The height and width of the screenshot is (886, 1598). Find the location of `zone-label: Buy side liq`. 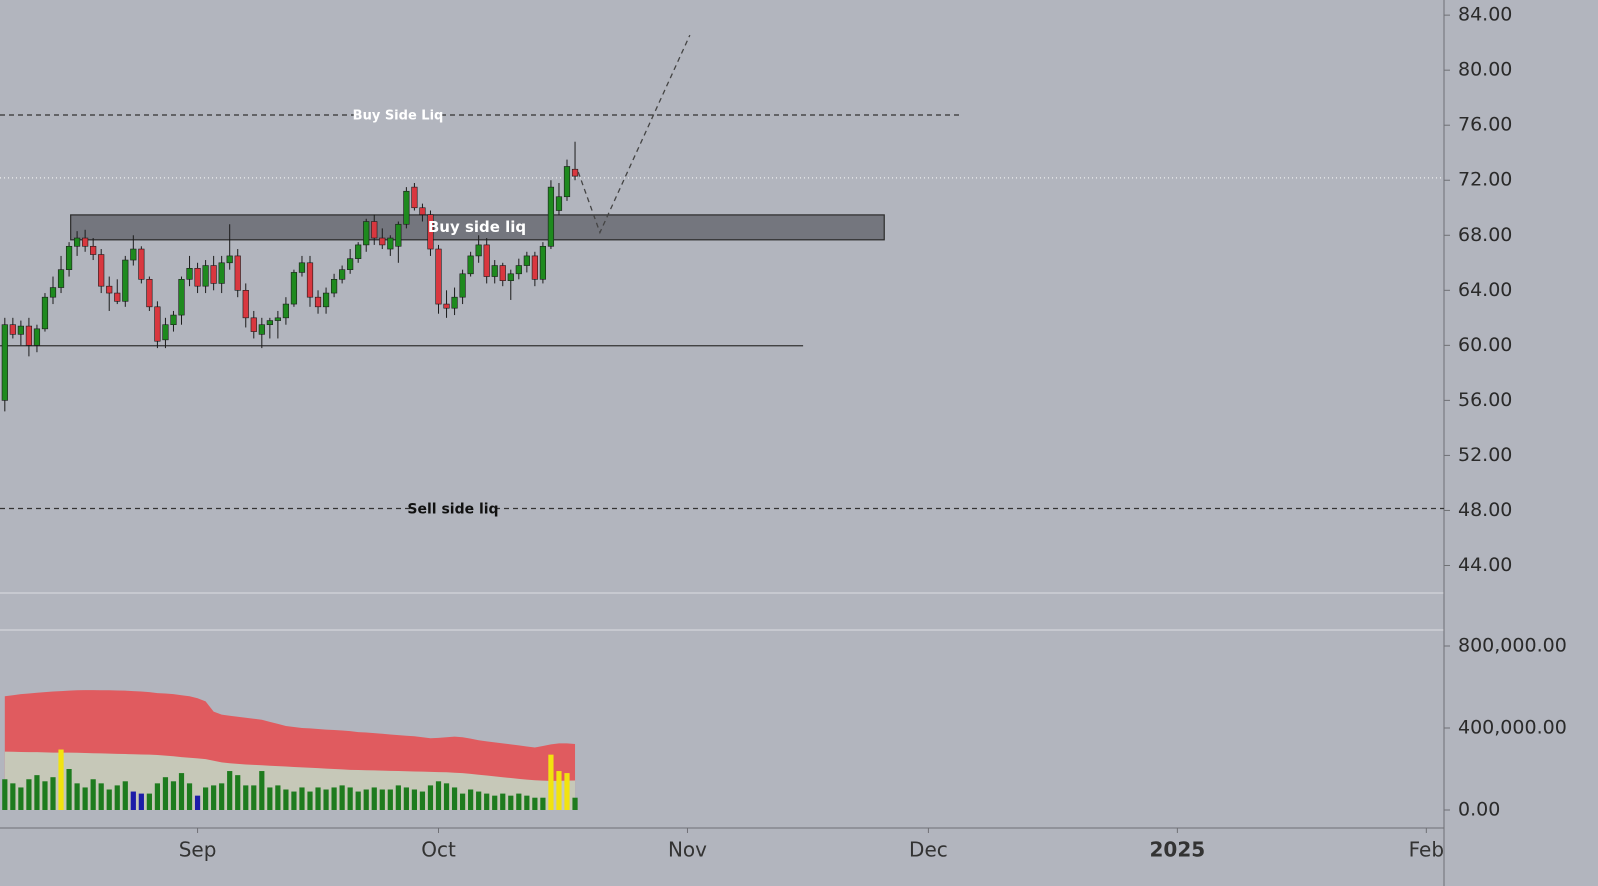

zone-label: Buy side liq is located at coordinates (477, 227).